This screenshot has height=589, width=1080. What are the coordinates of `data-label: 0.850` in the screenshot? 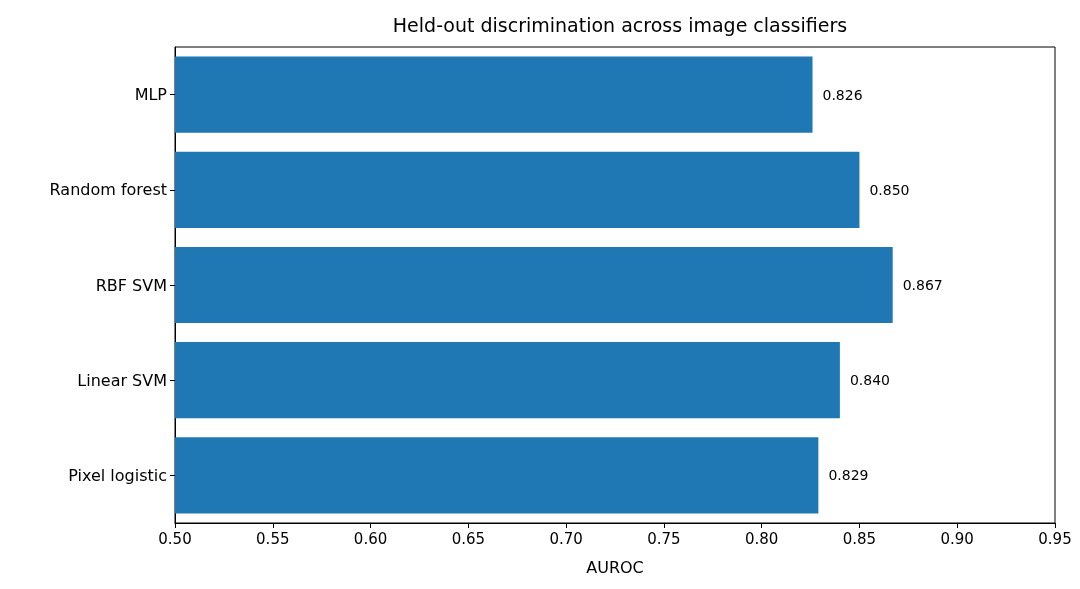 It's located at (889, 189).